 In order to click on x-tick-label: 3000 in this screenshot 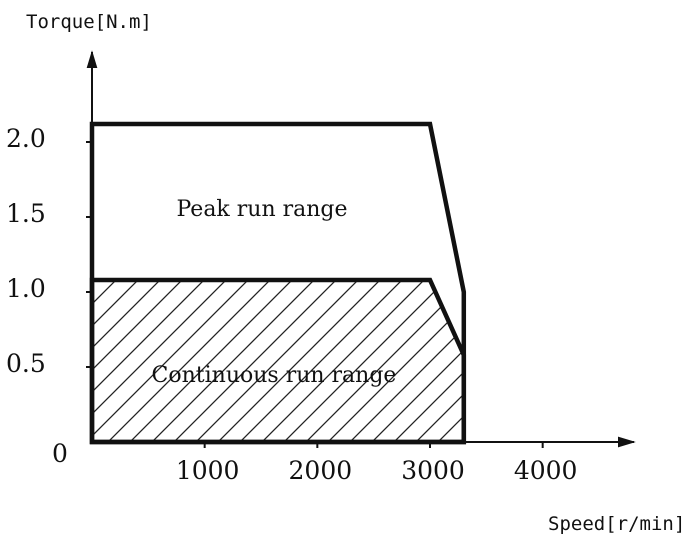, I will do `click(433, 470)`.